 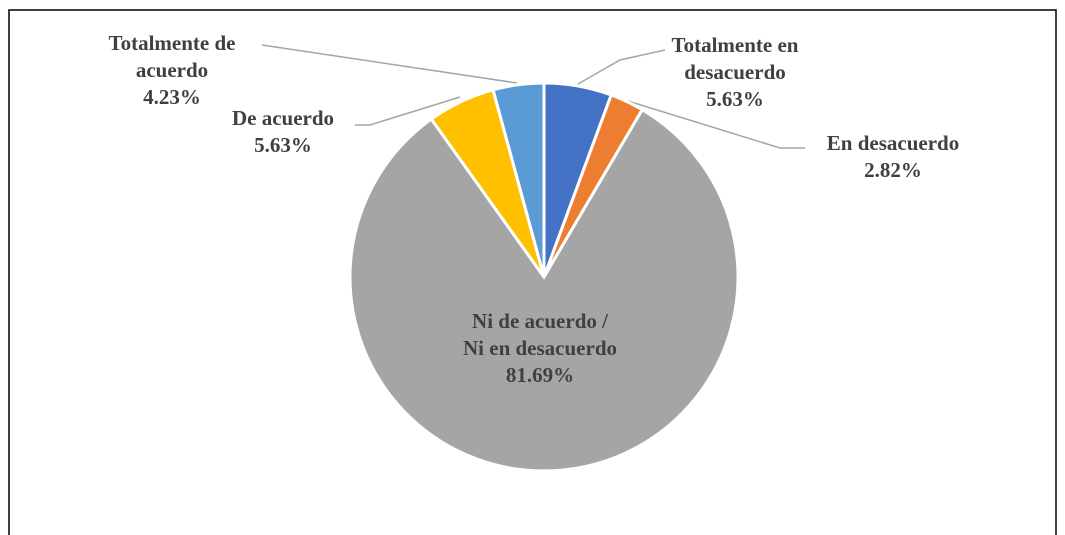 I want to click on label-line: En desacuerdo, so click(x=893, y=143).